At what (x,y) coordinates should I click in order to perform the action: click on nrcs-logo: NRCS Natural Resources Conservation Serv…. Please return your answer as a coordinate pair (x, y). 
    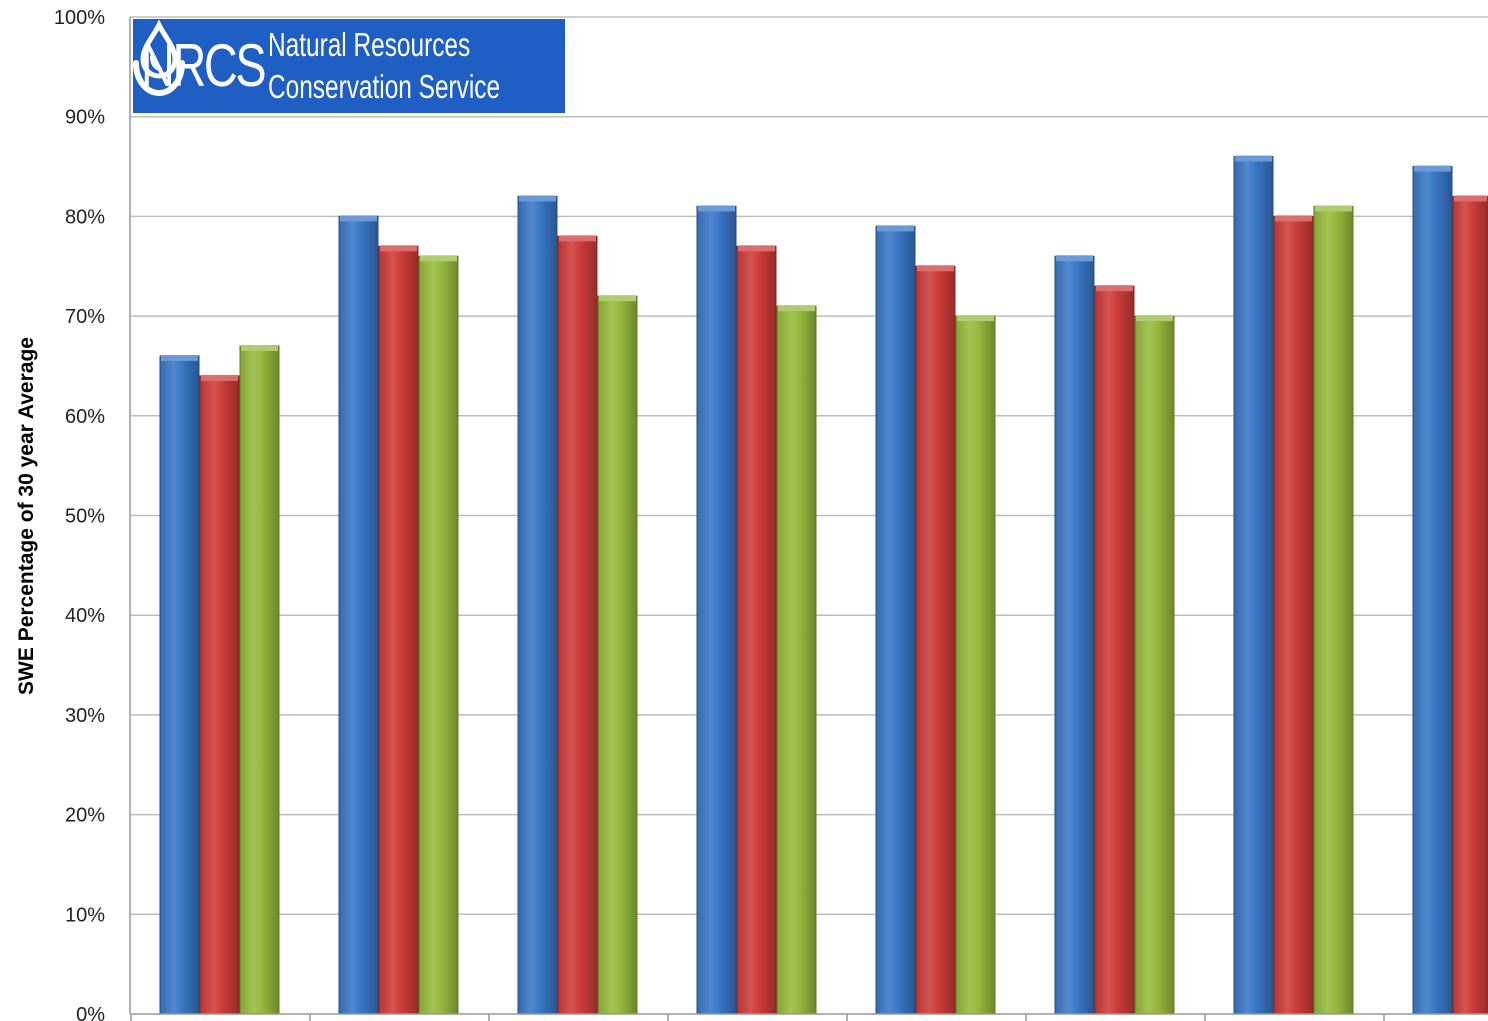
    Looking at the image, I should click on (349, 66).